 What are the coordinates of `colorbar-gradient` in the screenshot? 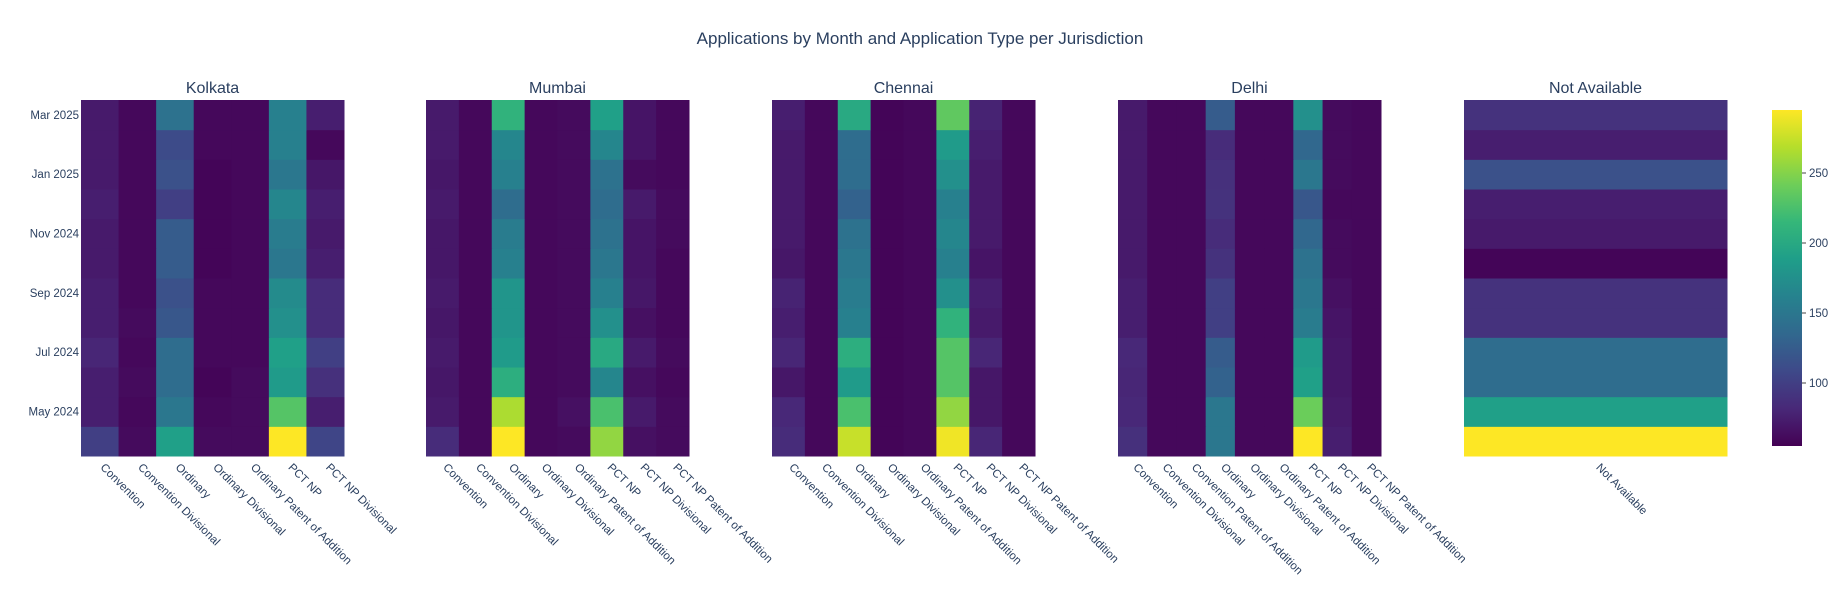 It's located at (1787, 278).